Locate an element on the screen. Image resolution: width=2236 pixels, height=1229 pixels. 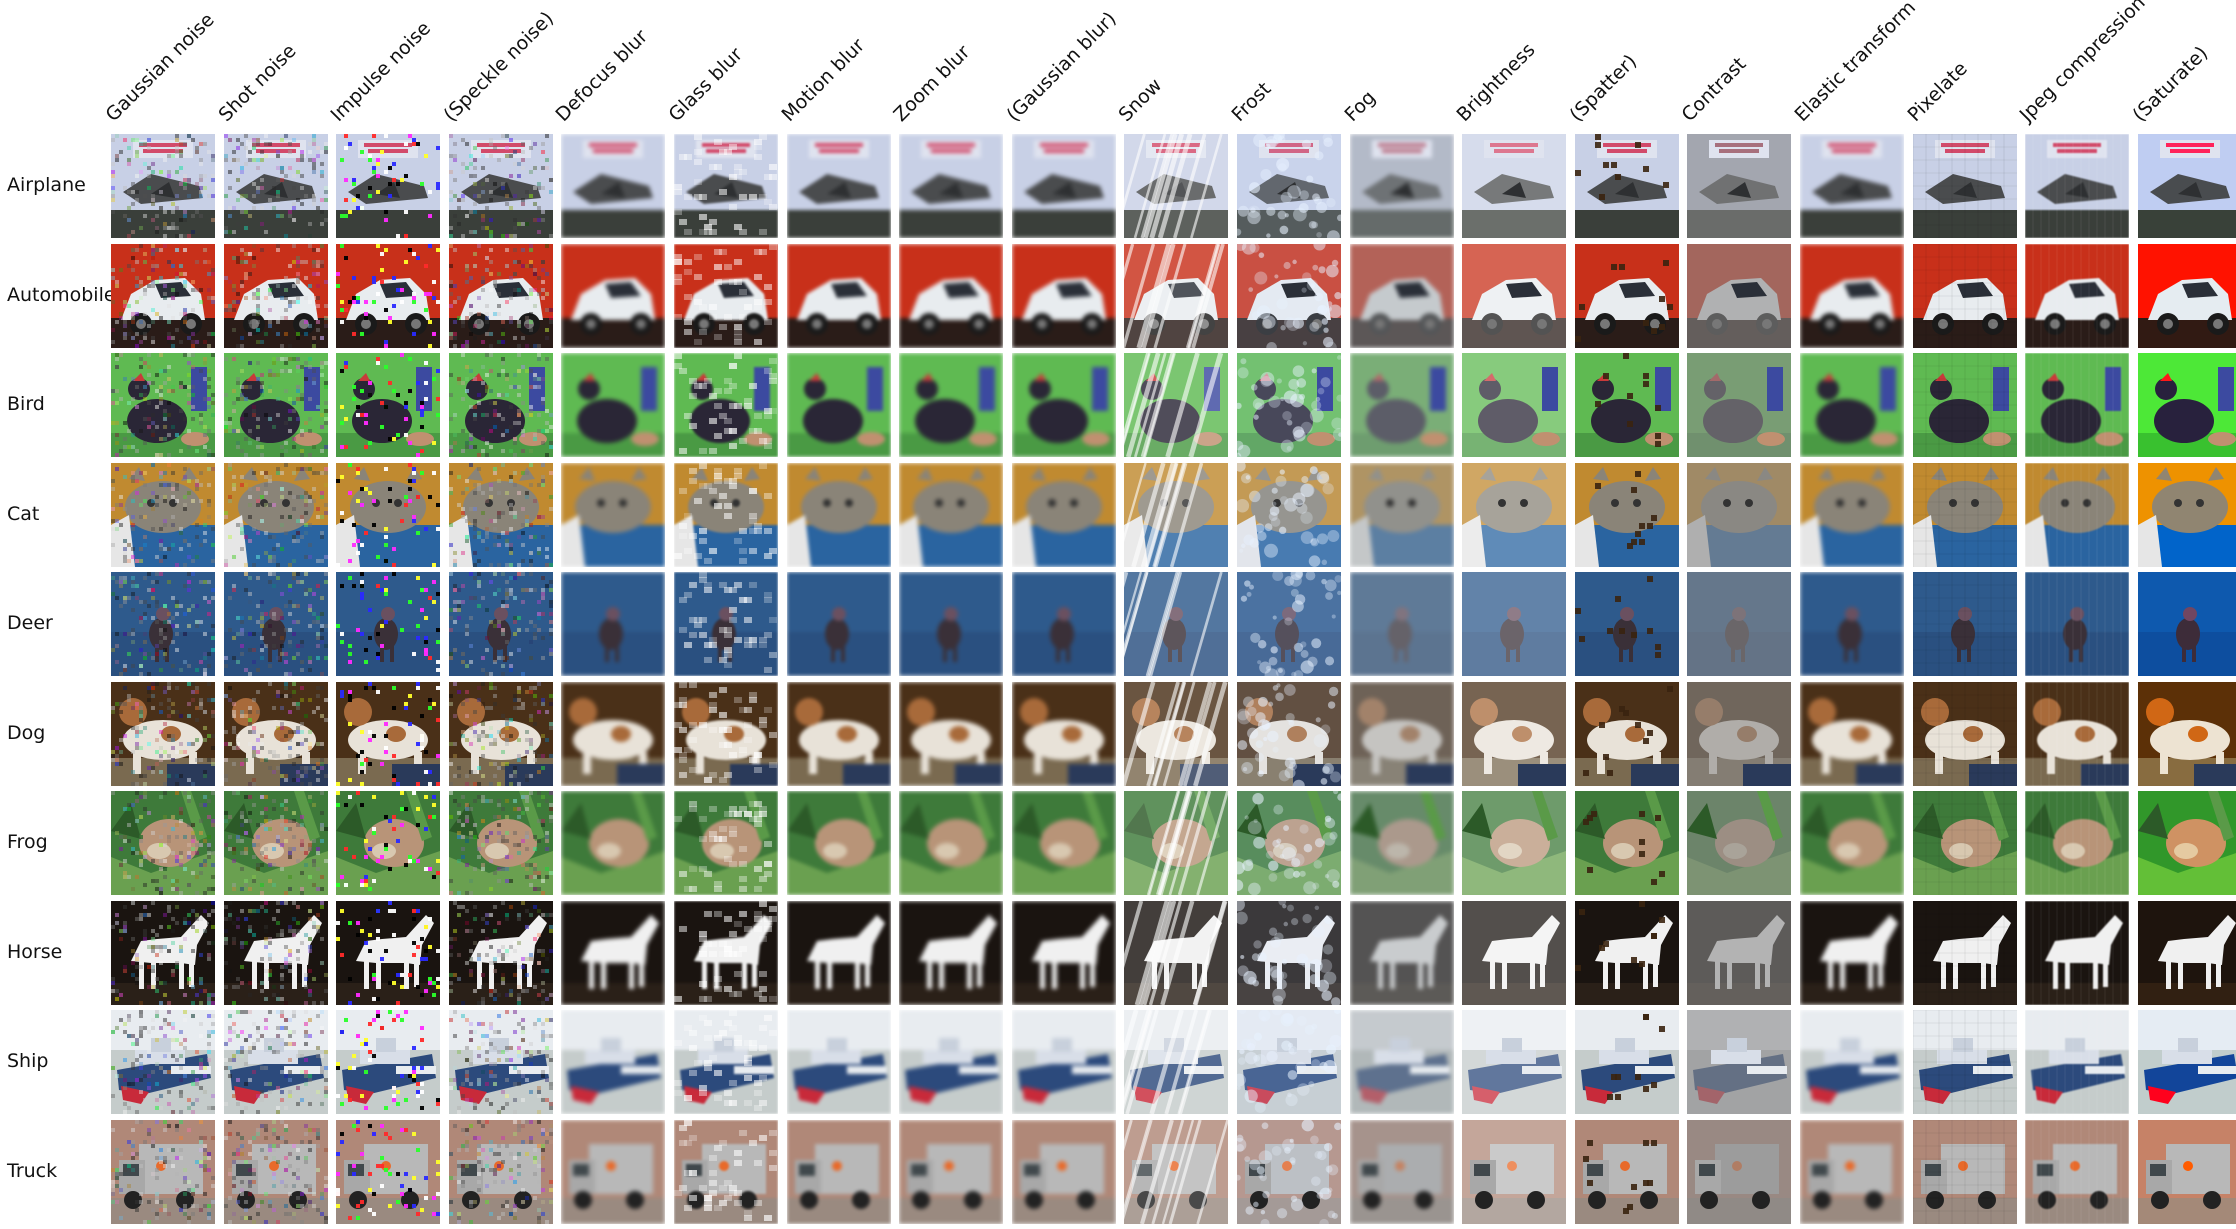
row-label: Frog is located at coordinates (27, 842).